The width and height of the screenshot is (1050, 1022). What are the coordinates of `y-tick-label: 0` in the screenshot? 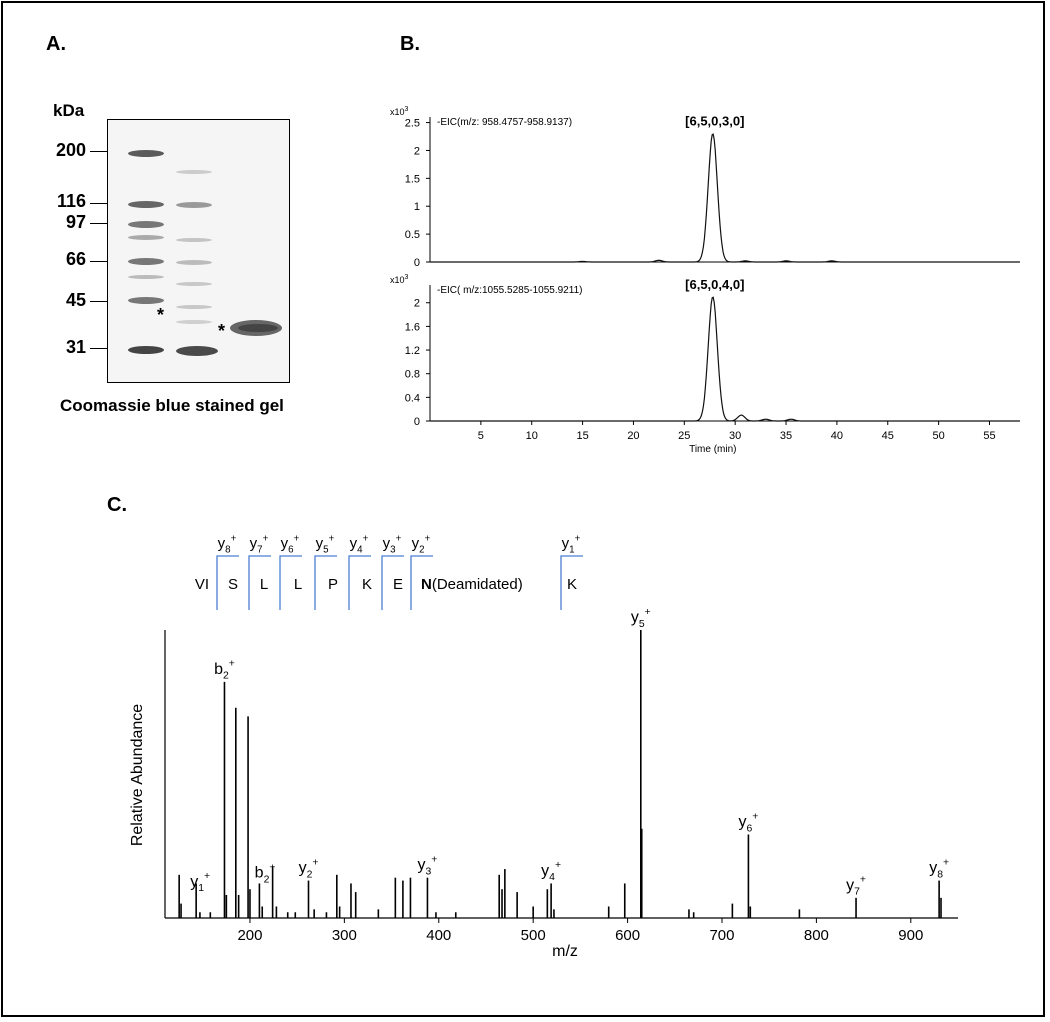 It's located at (417, 422).